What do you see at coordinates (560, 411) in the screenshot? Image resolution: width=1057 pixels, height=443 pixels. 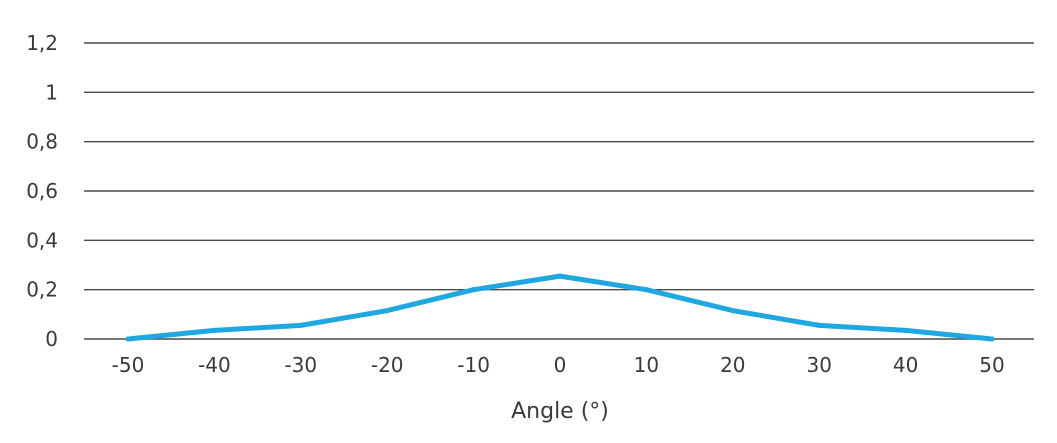 I see `x-axis-title: Angle (°)` at bounding box center [560, 411].